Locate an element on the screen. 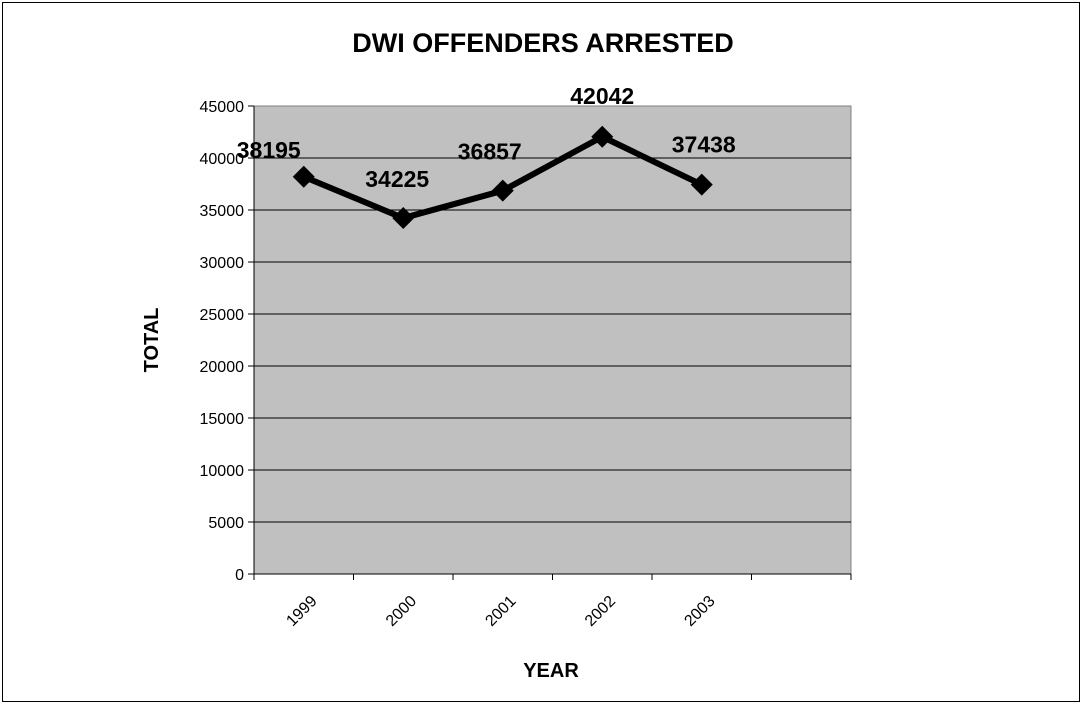  y-tick-label: 30000 is located at coordinates (222, 263).